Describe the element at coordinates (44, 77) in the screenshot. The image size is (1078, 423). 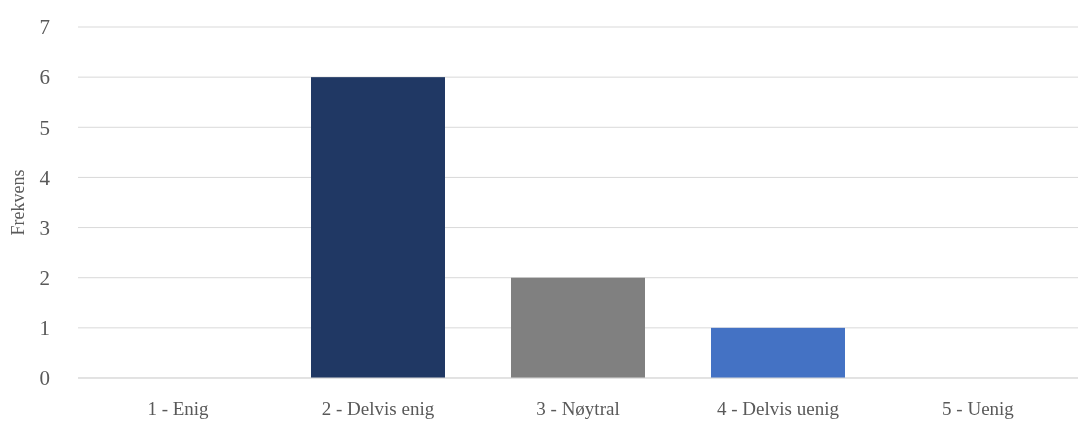
I see `y-tick-label: 6` at that location.